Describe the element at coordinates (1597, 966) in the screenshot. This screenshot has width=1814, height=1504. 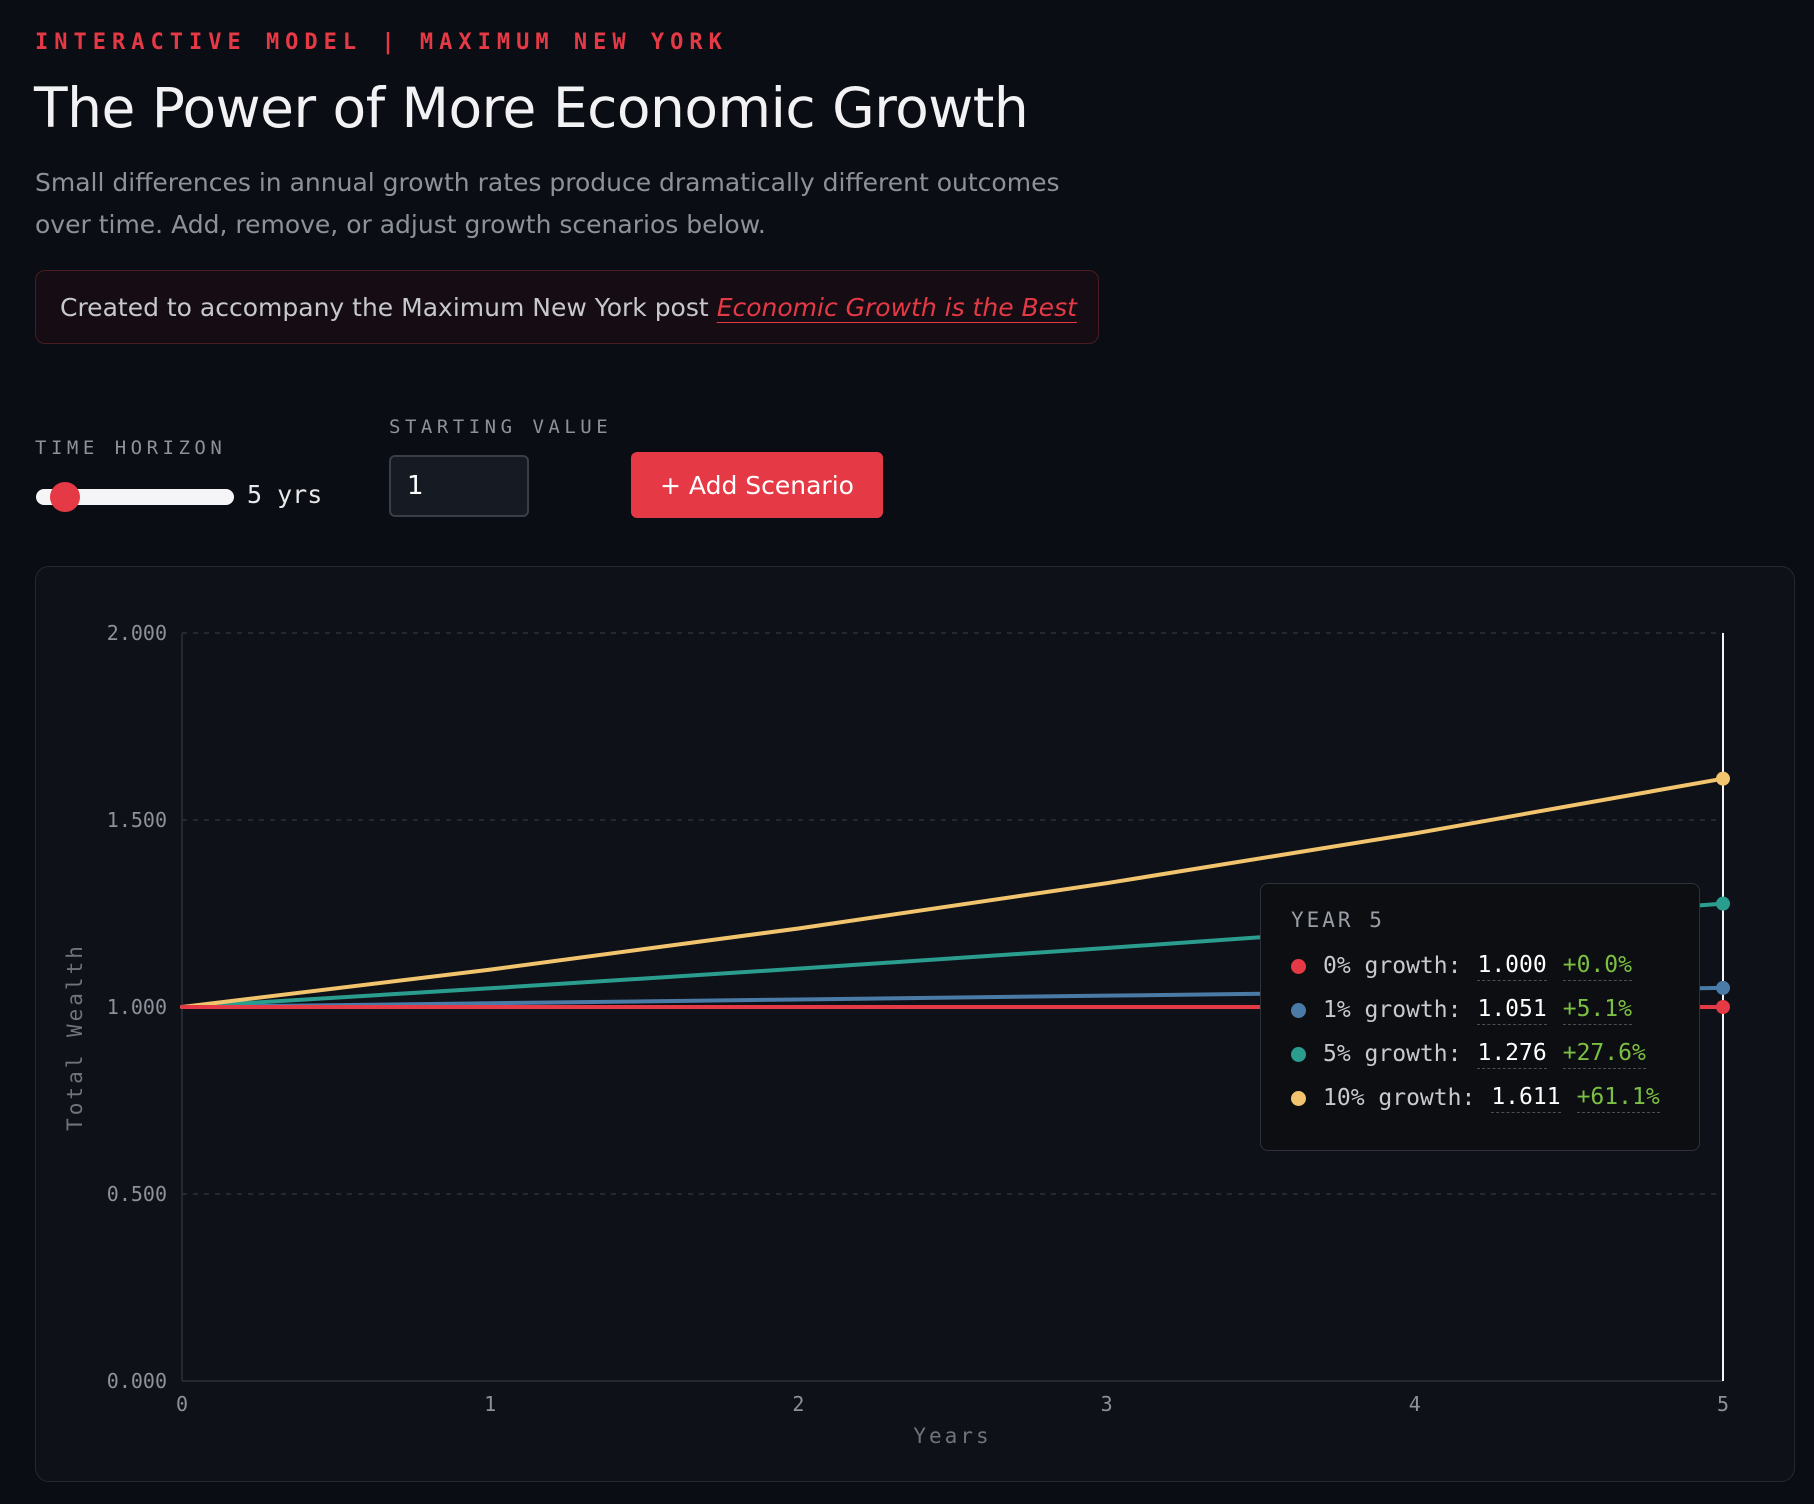
I see `tooltip-series-change: +0.0%` at that location.